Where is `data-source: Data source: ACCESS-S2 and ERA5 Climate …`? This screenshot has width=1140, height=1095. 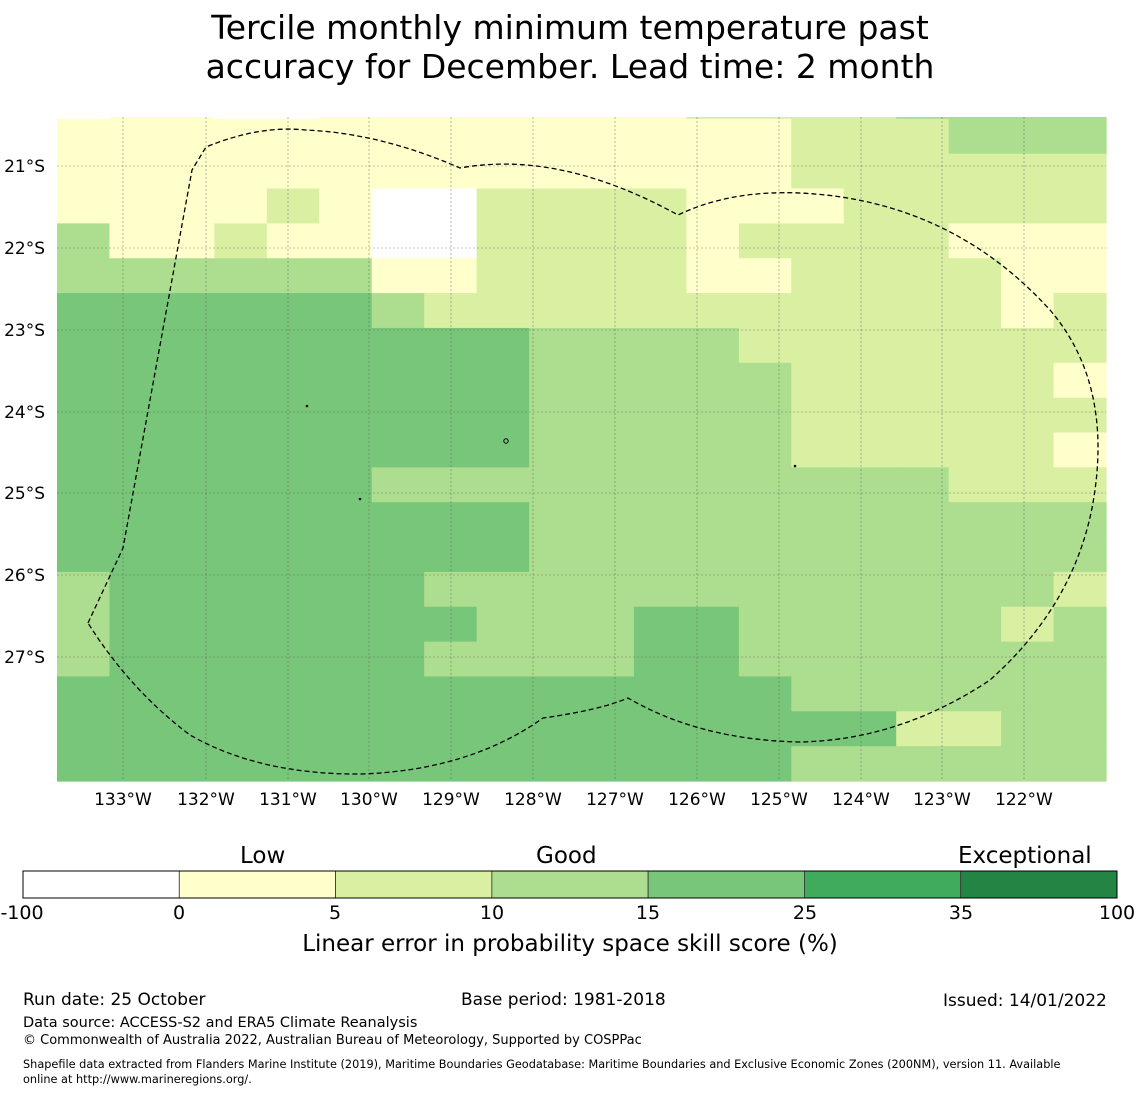
data-source: Data source: ACCESS-S2 and ERA5 Climate … is located at coordinates (220, 1023).